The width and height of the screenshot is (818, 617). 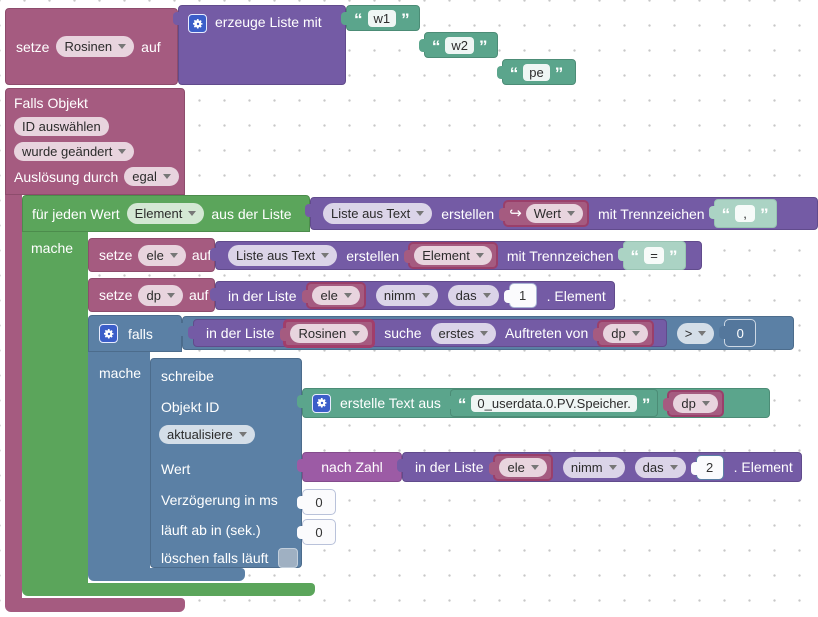 I want to click on text-block-pe: “ pe ”, so click(x=536, y=72).